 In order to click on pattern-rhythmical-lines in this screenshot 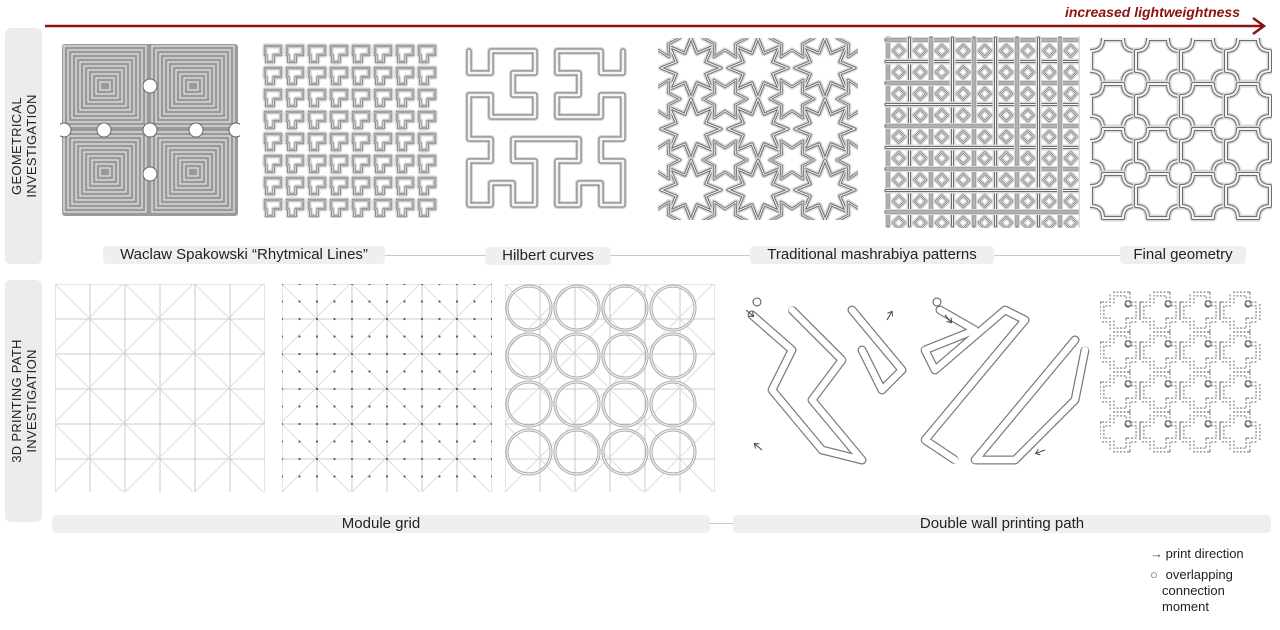, I will do `click(150, 130)`.